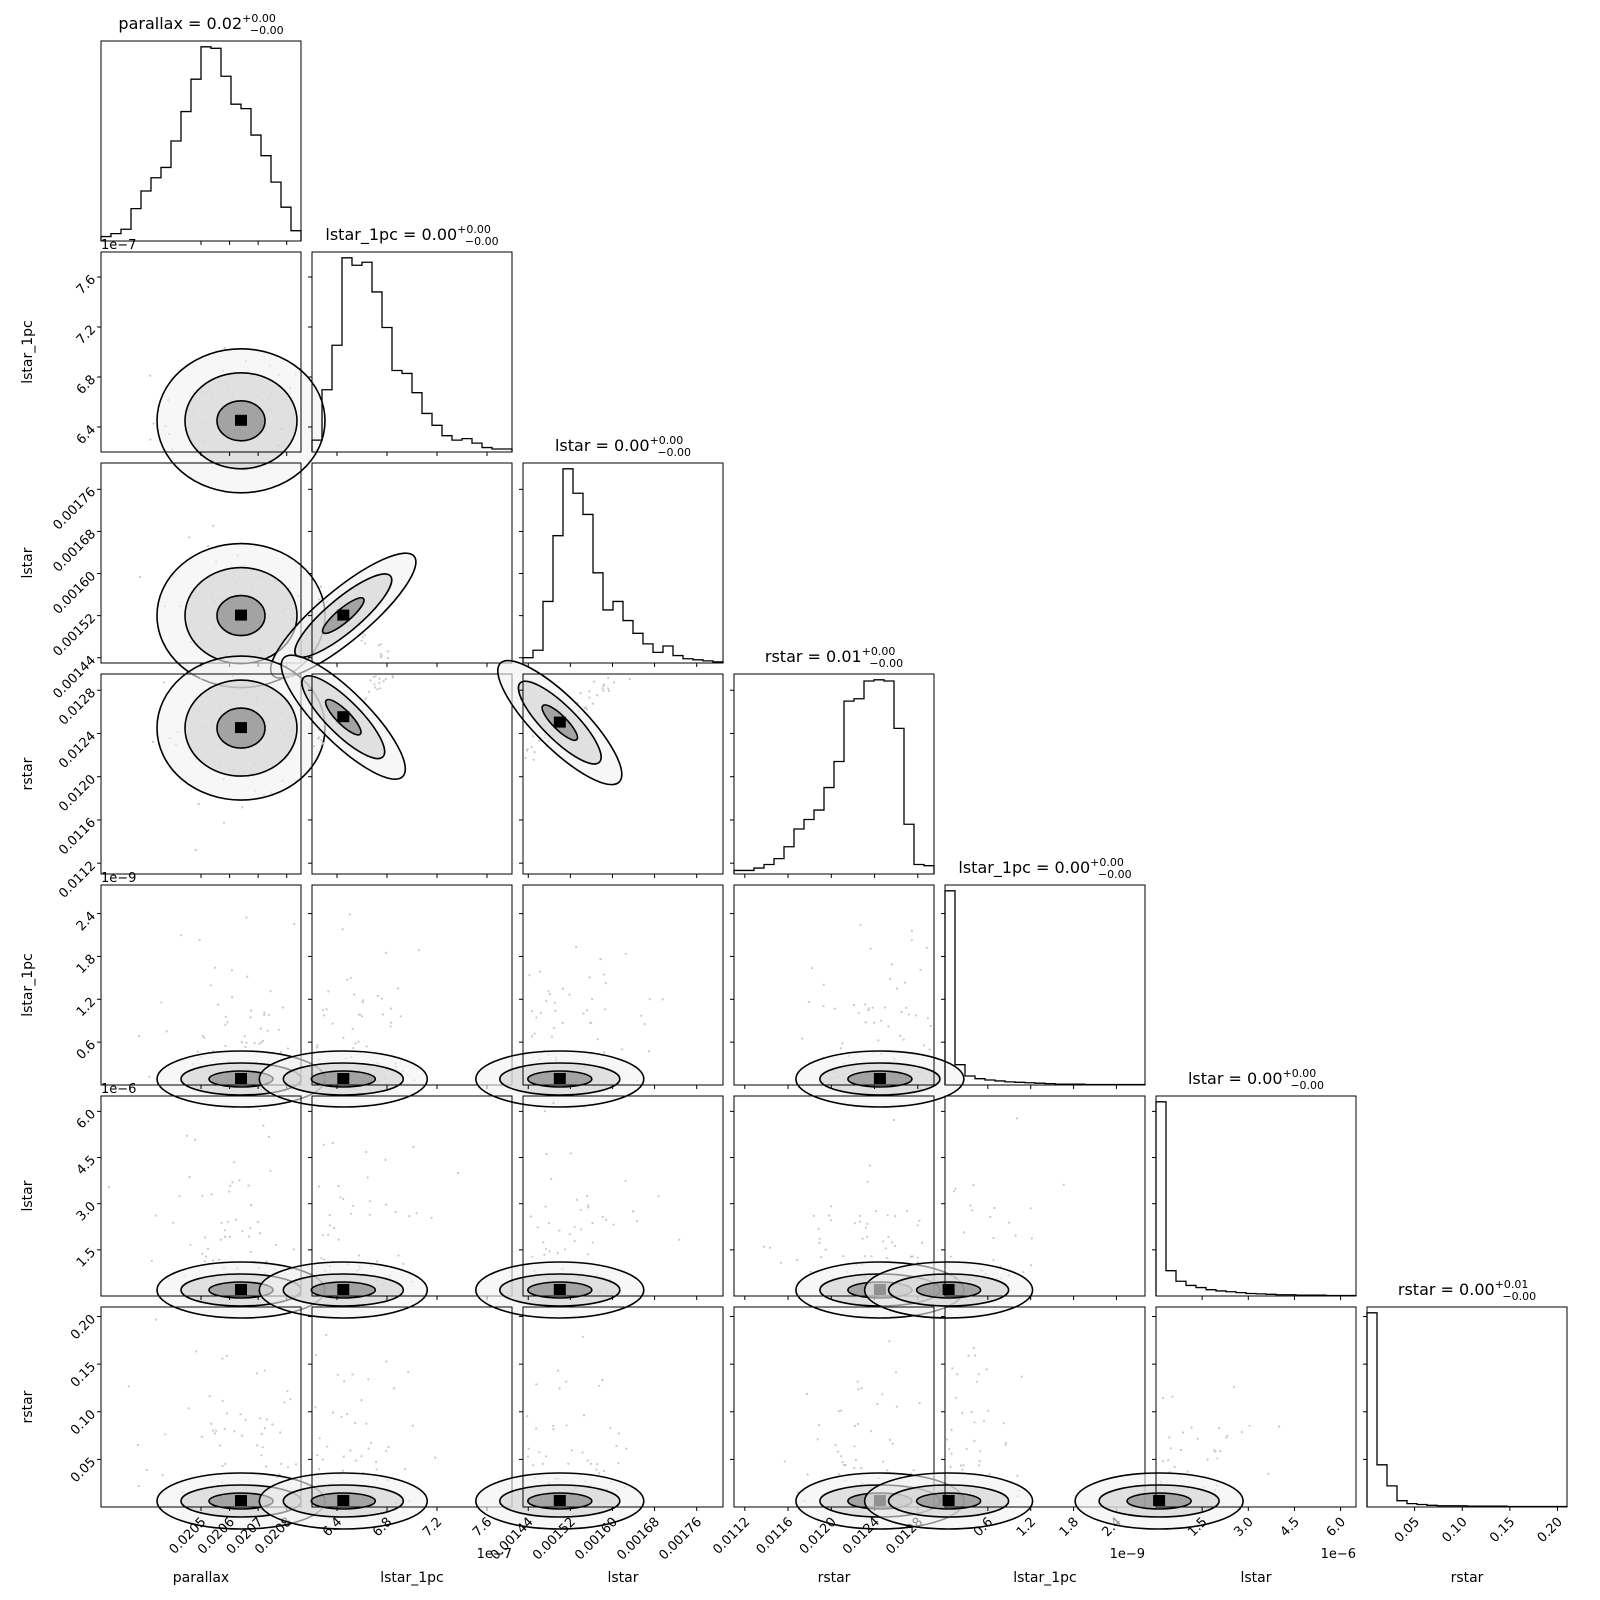 This screenshot has height=1600, width=1600. What do you see at coordinates (77, 793) in the screenshot?
I see `y-tick-label: 0.0120` at bounding box center [77, 793].